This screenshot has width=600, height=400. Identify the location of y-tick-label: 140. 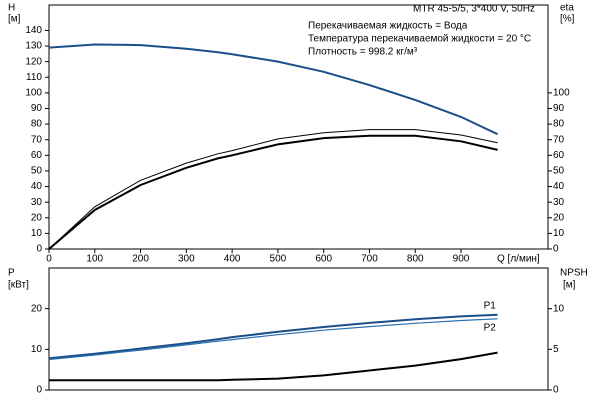
(33, 30).